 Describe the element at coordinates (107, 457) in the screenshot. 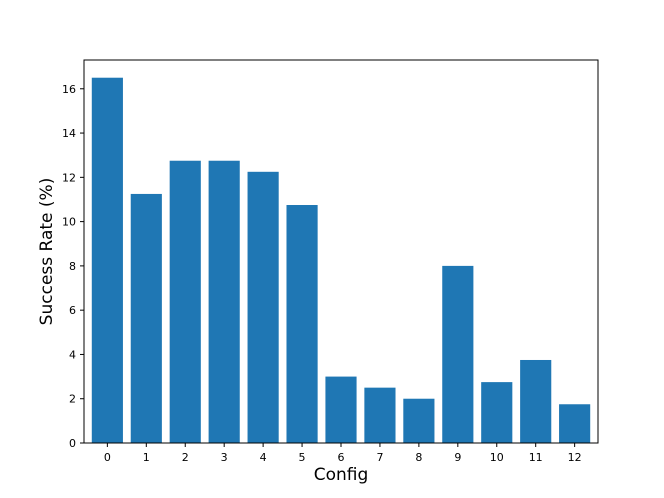

I see `x-tick-label: 0` at that location.